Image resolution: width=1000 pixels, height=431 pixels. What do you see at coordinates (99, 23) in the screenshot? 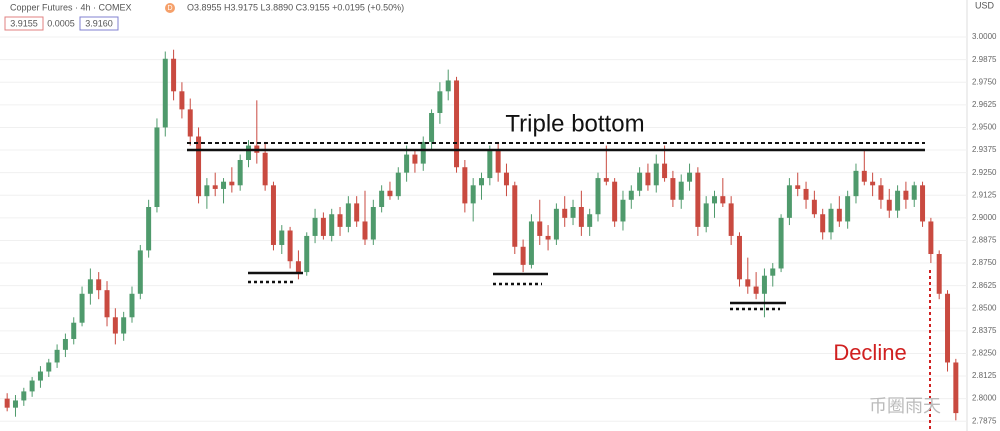
I see `ask-box` at bounding box center [99, 23].